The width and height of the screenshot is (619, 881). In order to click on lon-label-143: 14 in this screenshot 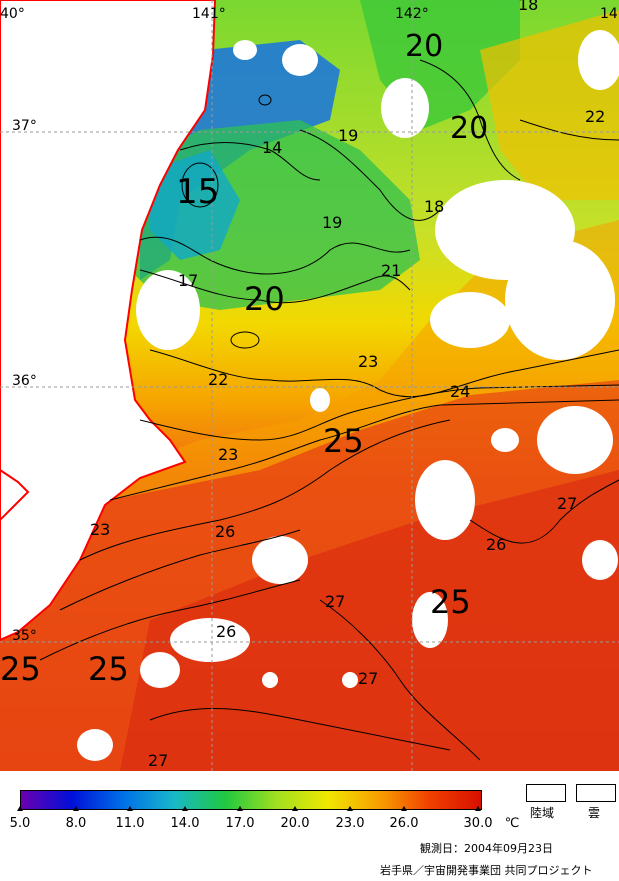, I will do `click(609, 14)`.